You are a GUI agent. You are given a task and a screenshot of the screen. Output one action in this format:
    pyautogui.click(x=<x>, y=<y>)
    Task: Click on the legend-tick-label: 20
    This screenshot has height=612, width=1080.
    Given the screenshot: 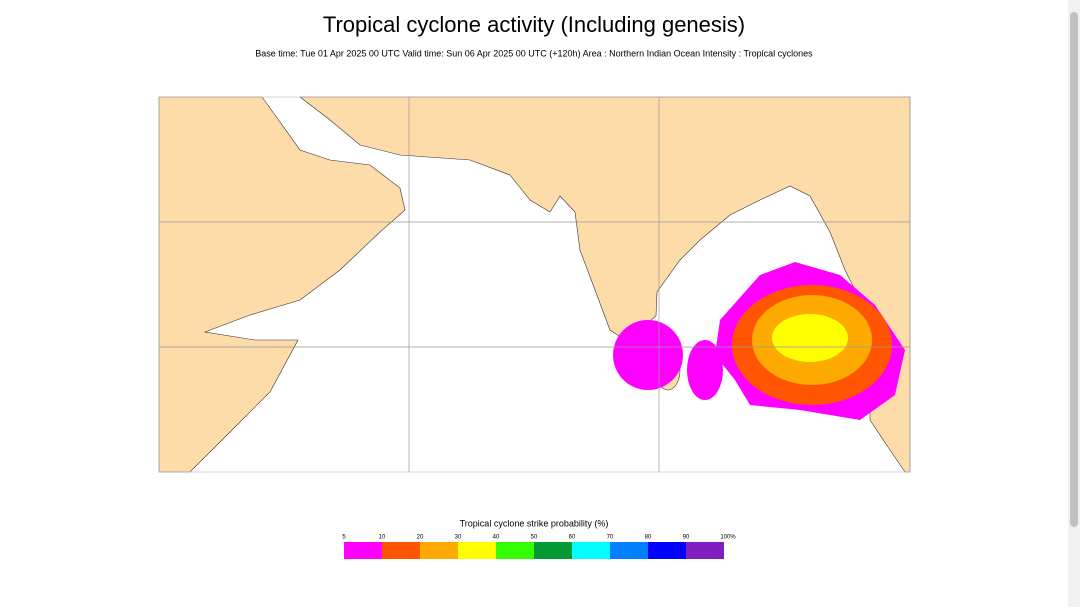 What is the action you would take?
    pyautogui.click(x=420, y=538)
    